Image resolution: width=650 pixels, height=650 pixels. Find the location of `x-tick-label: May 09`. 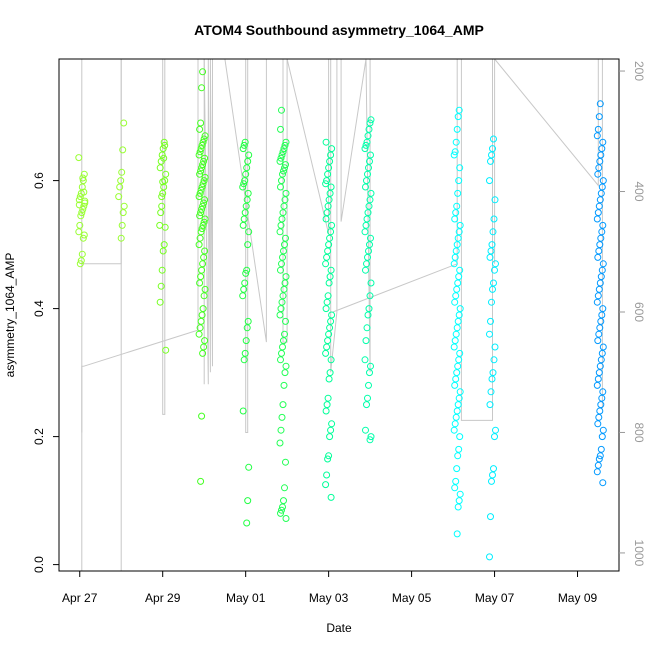

x-tick-label: May 09 is located at coordinates (578, 598).